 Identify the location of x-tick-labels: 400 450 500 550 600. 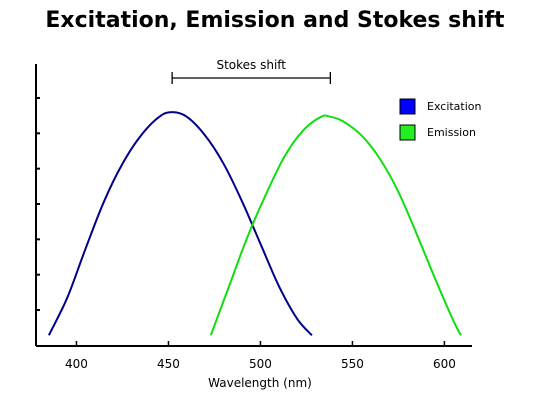
(260, 364).